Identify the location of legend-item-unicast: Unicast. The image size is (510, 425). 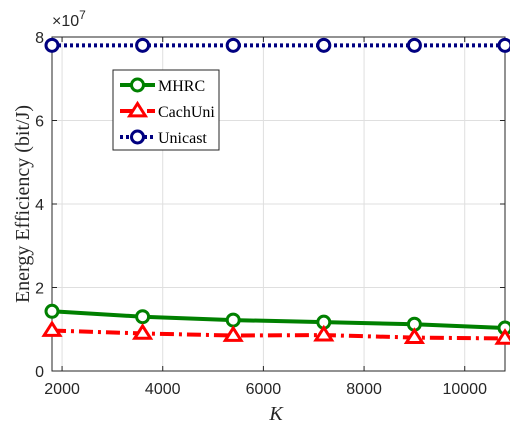
(163, 138).